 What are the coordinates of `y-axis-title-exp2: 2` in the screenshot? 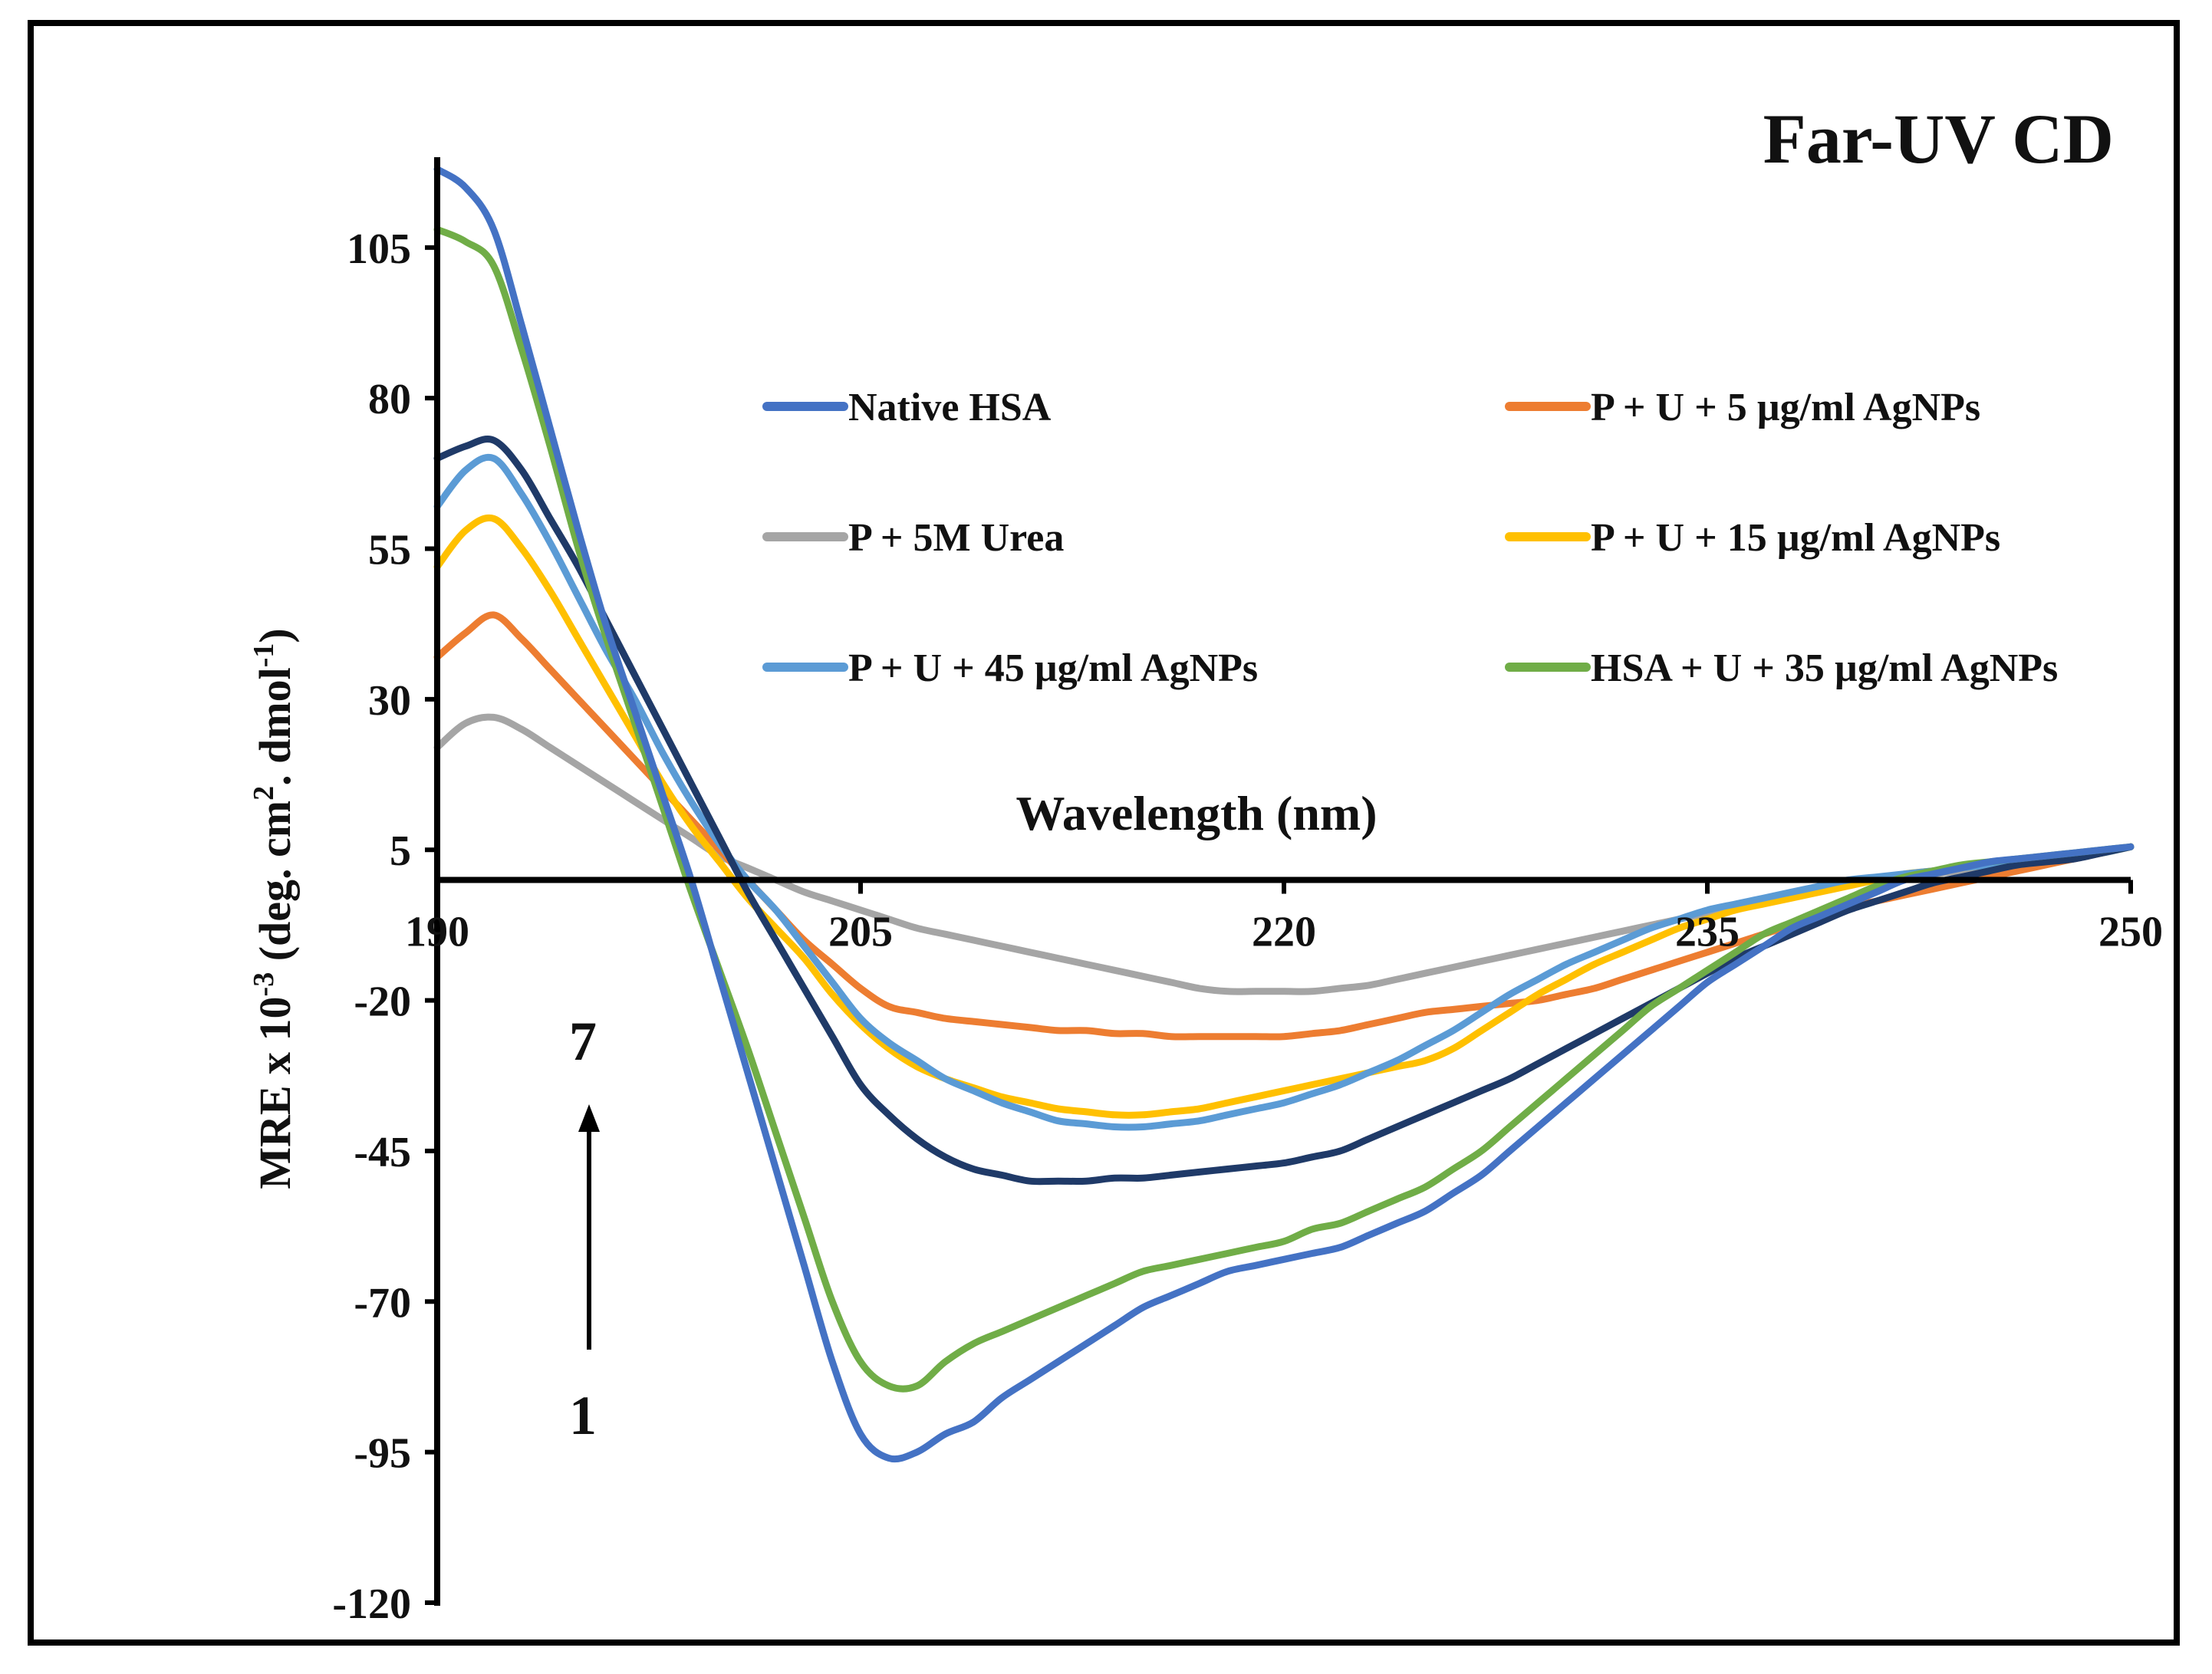 It's located at (264, 794).